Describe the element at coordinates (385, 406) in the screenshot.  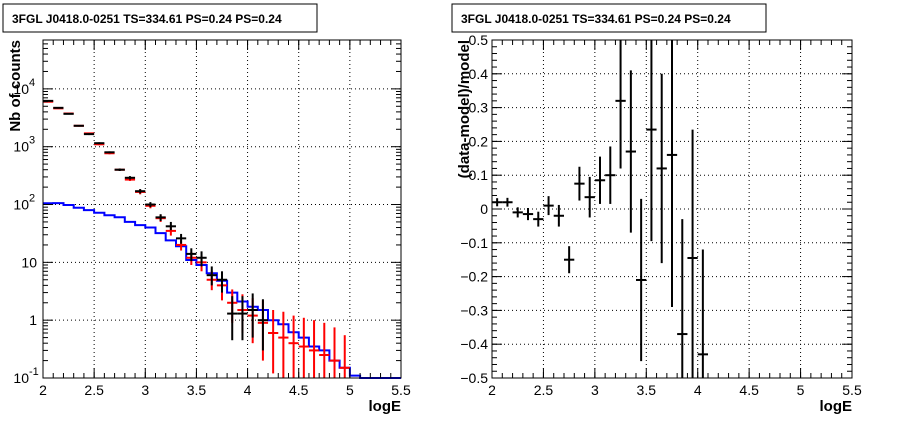
I see `counts-x-axis-label: logE` at that location.